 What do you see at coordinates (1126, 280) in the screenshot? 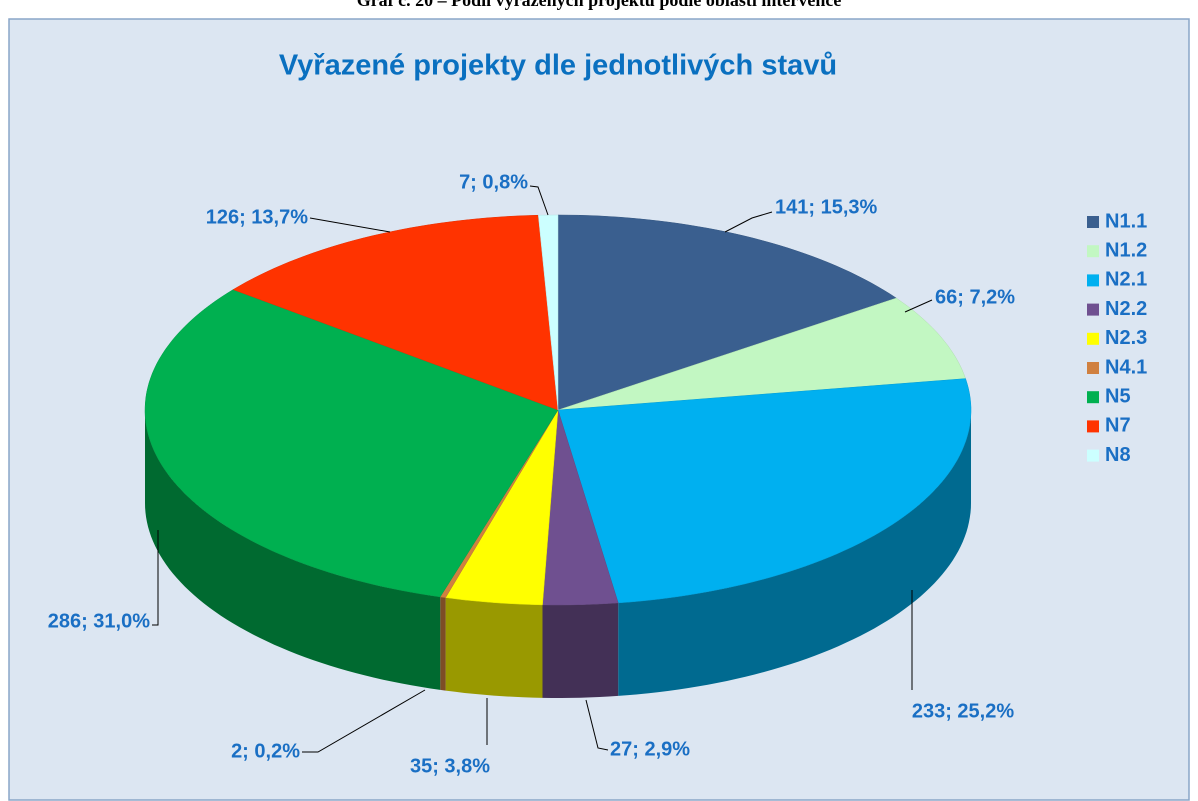
I see `legend-label: N2.1` at bounding box center [1126, 280].